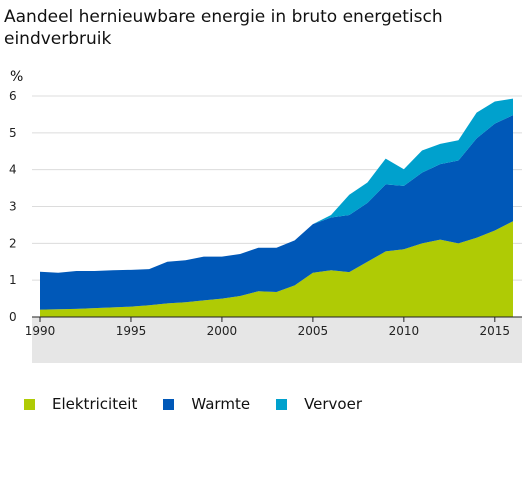 The width and height of the screenshot is (532, 500). I want to click on legend-item-warmte: Warmte, so click(206, 404).